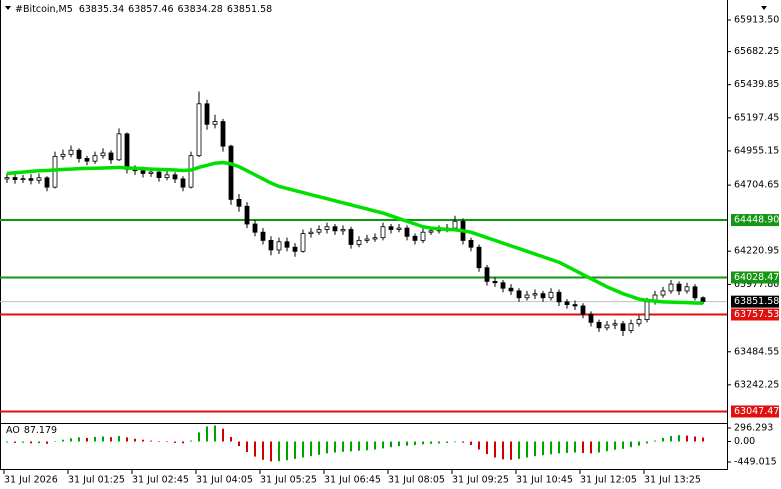 This screenshot has height=489, width=781. What do you see at coordinates (756, 251) in the screenshot?
I see `y-tick-label: 64220.95` at bounding box center [756, 251].